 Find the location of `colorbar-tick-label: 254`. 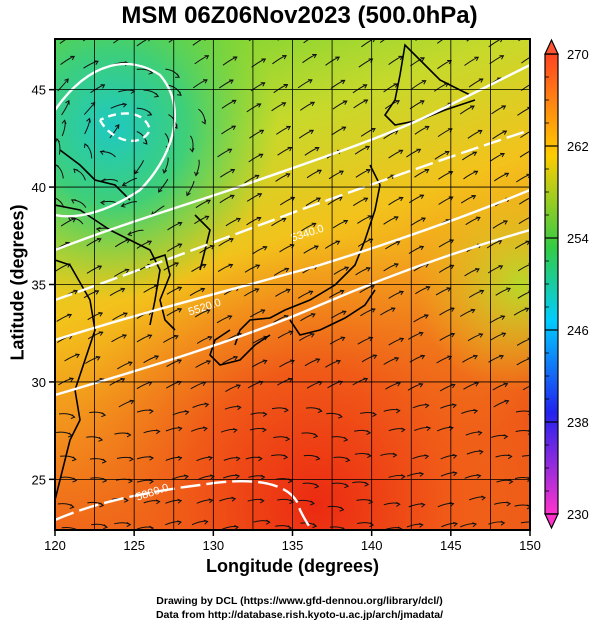

colorbar-tick-label: 254 is located at coordinates (578, 238).